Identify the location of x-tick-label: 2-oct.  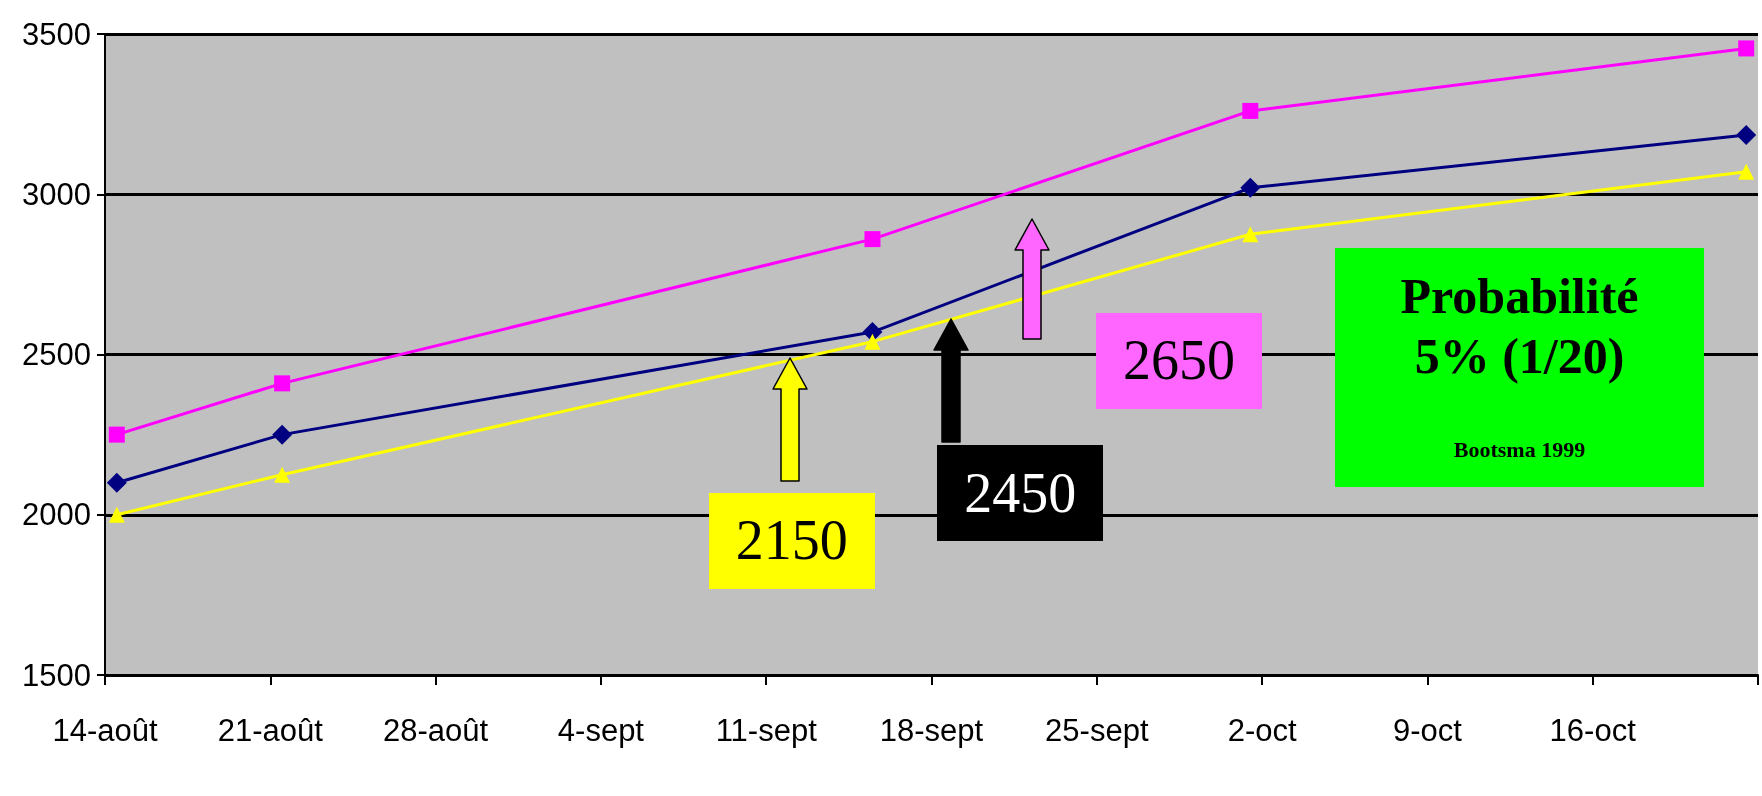
(1262, 730).